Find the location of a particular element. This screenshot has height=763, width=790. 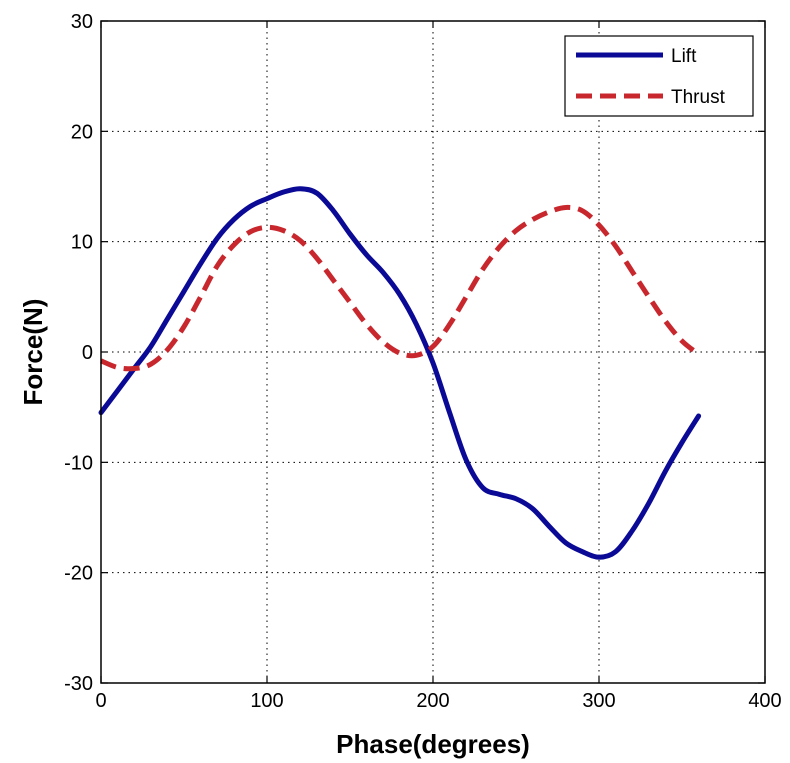

y-tick-label: 10 is located at coordinates (82, 243).